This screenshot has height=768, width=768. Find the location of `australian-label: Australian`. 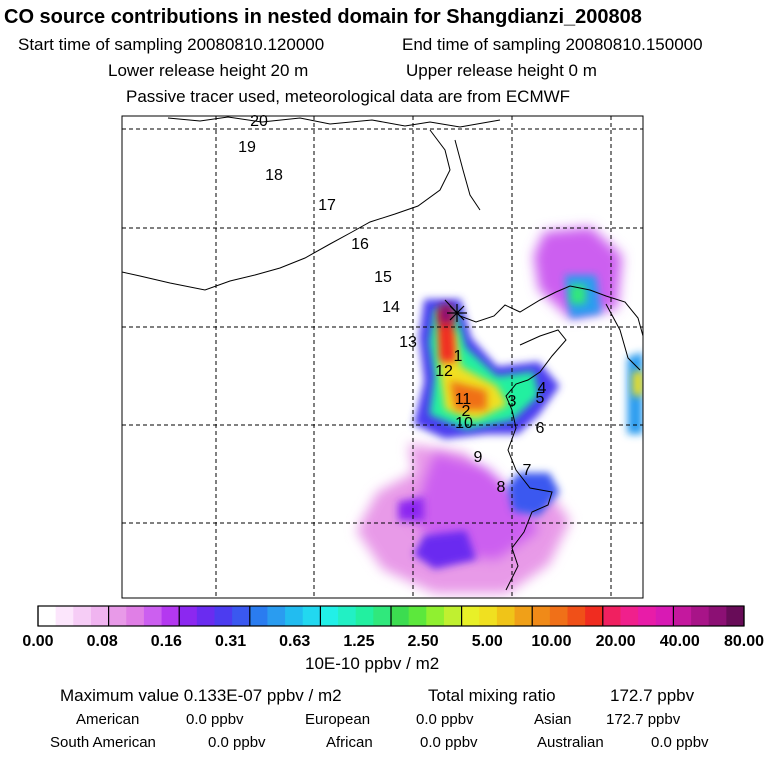

australian-label: Australian is located at coordinates (570, 742).